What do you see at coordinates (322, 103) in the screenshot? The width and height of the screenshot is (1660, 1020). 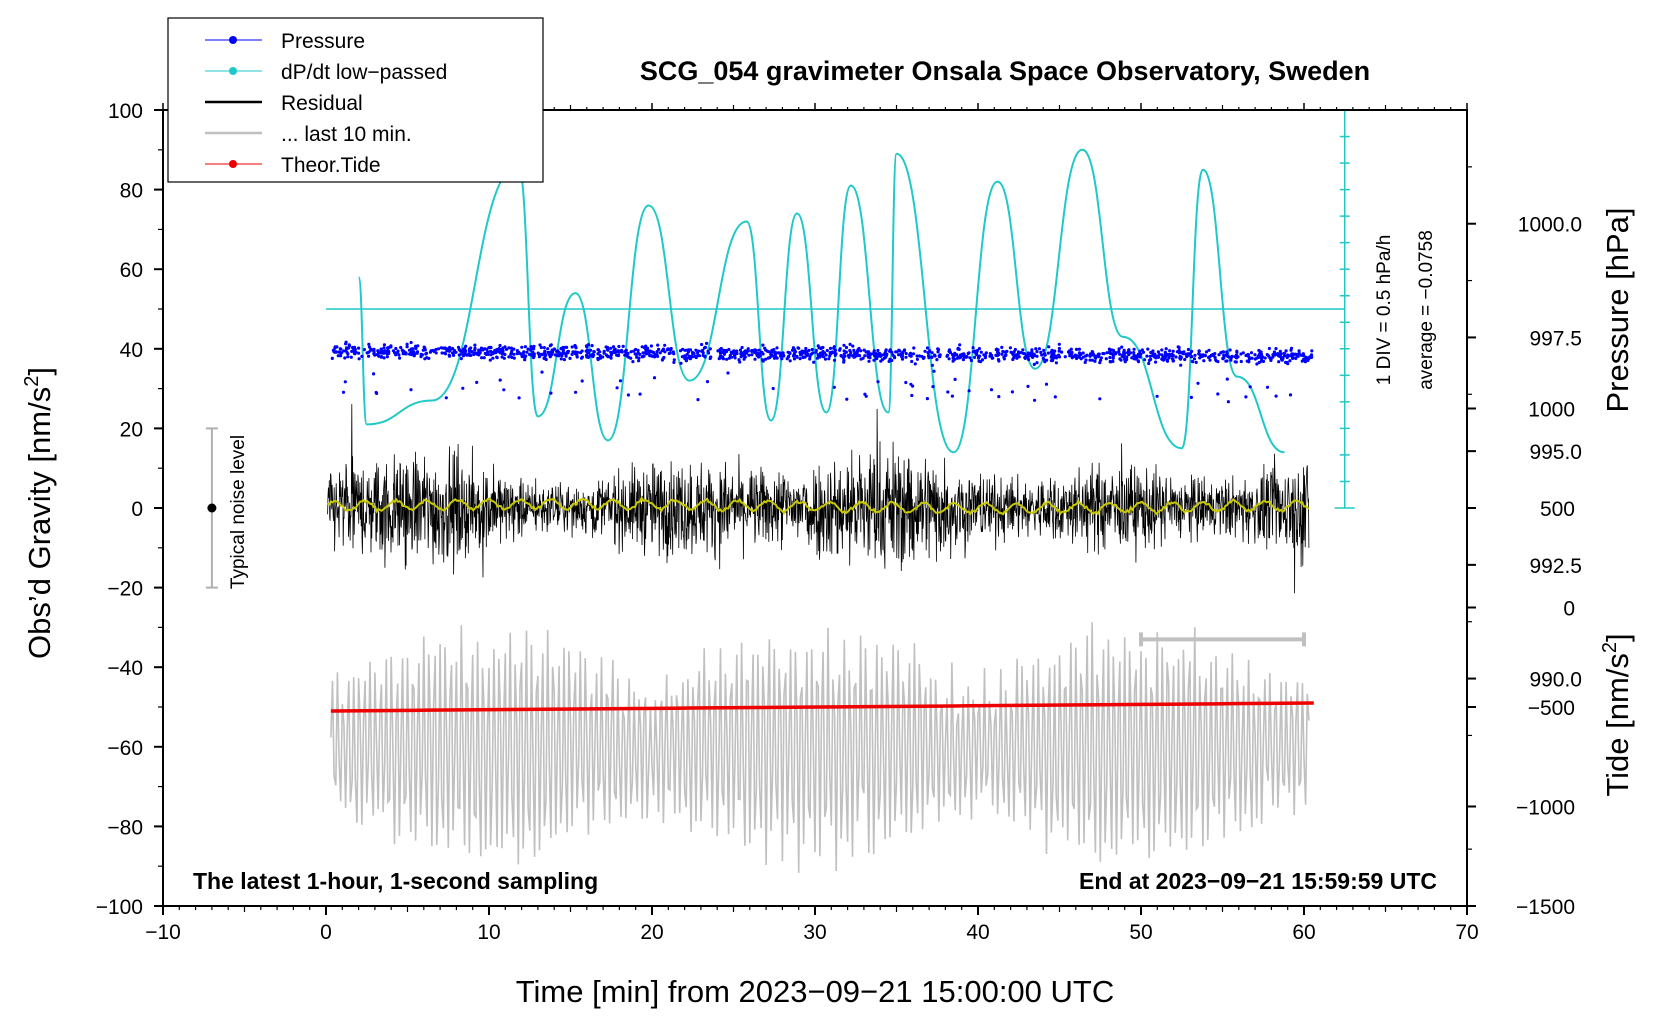 I see `legend-label: Residual` at bounding box center [322, 103].